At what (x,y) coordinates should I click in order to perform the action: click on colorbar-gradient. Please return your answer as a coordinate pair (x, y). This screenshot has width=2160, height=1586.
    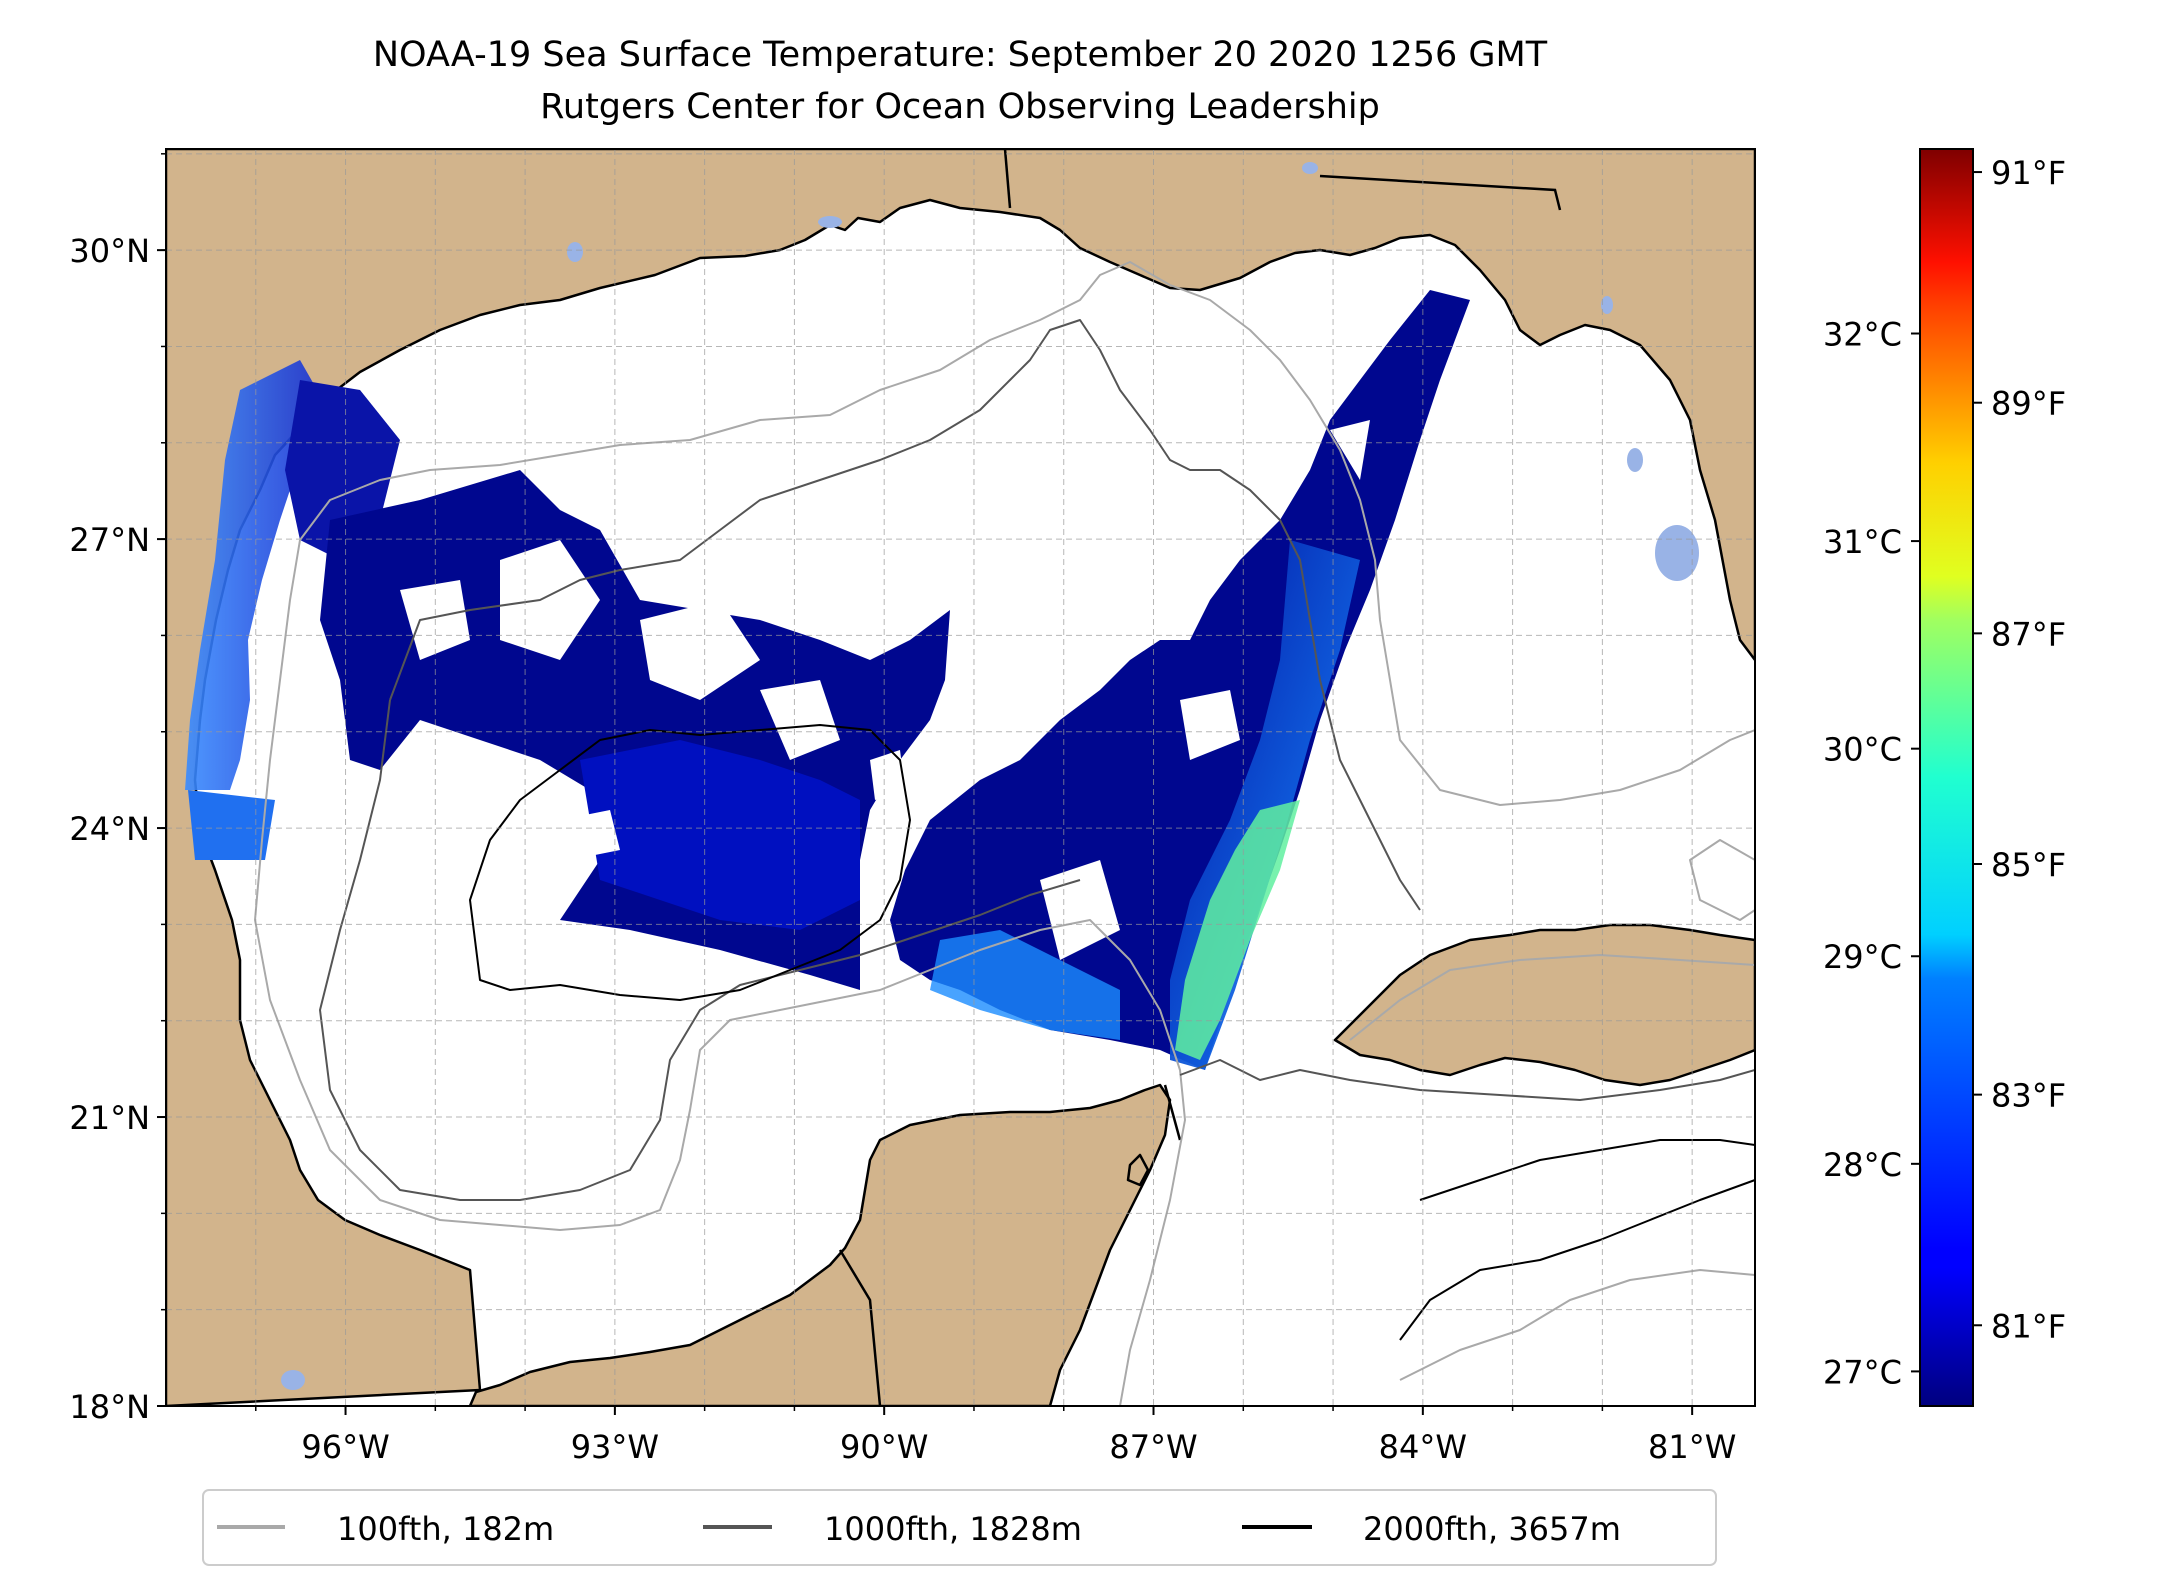
    Looking at the image, I should click on (1946, 777).